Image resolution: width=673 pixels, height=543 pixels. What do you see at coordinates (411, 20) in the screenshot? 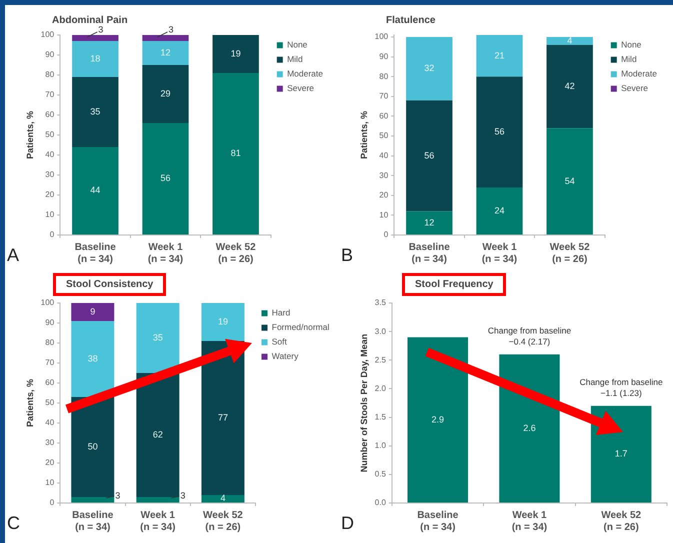
I see `chart-title: Flatulence` at bounding box center [411, 20].